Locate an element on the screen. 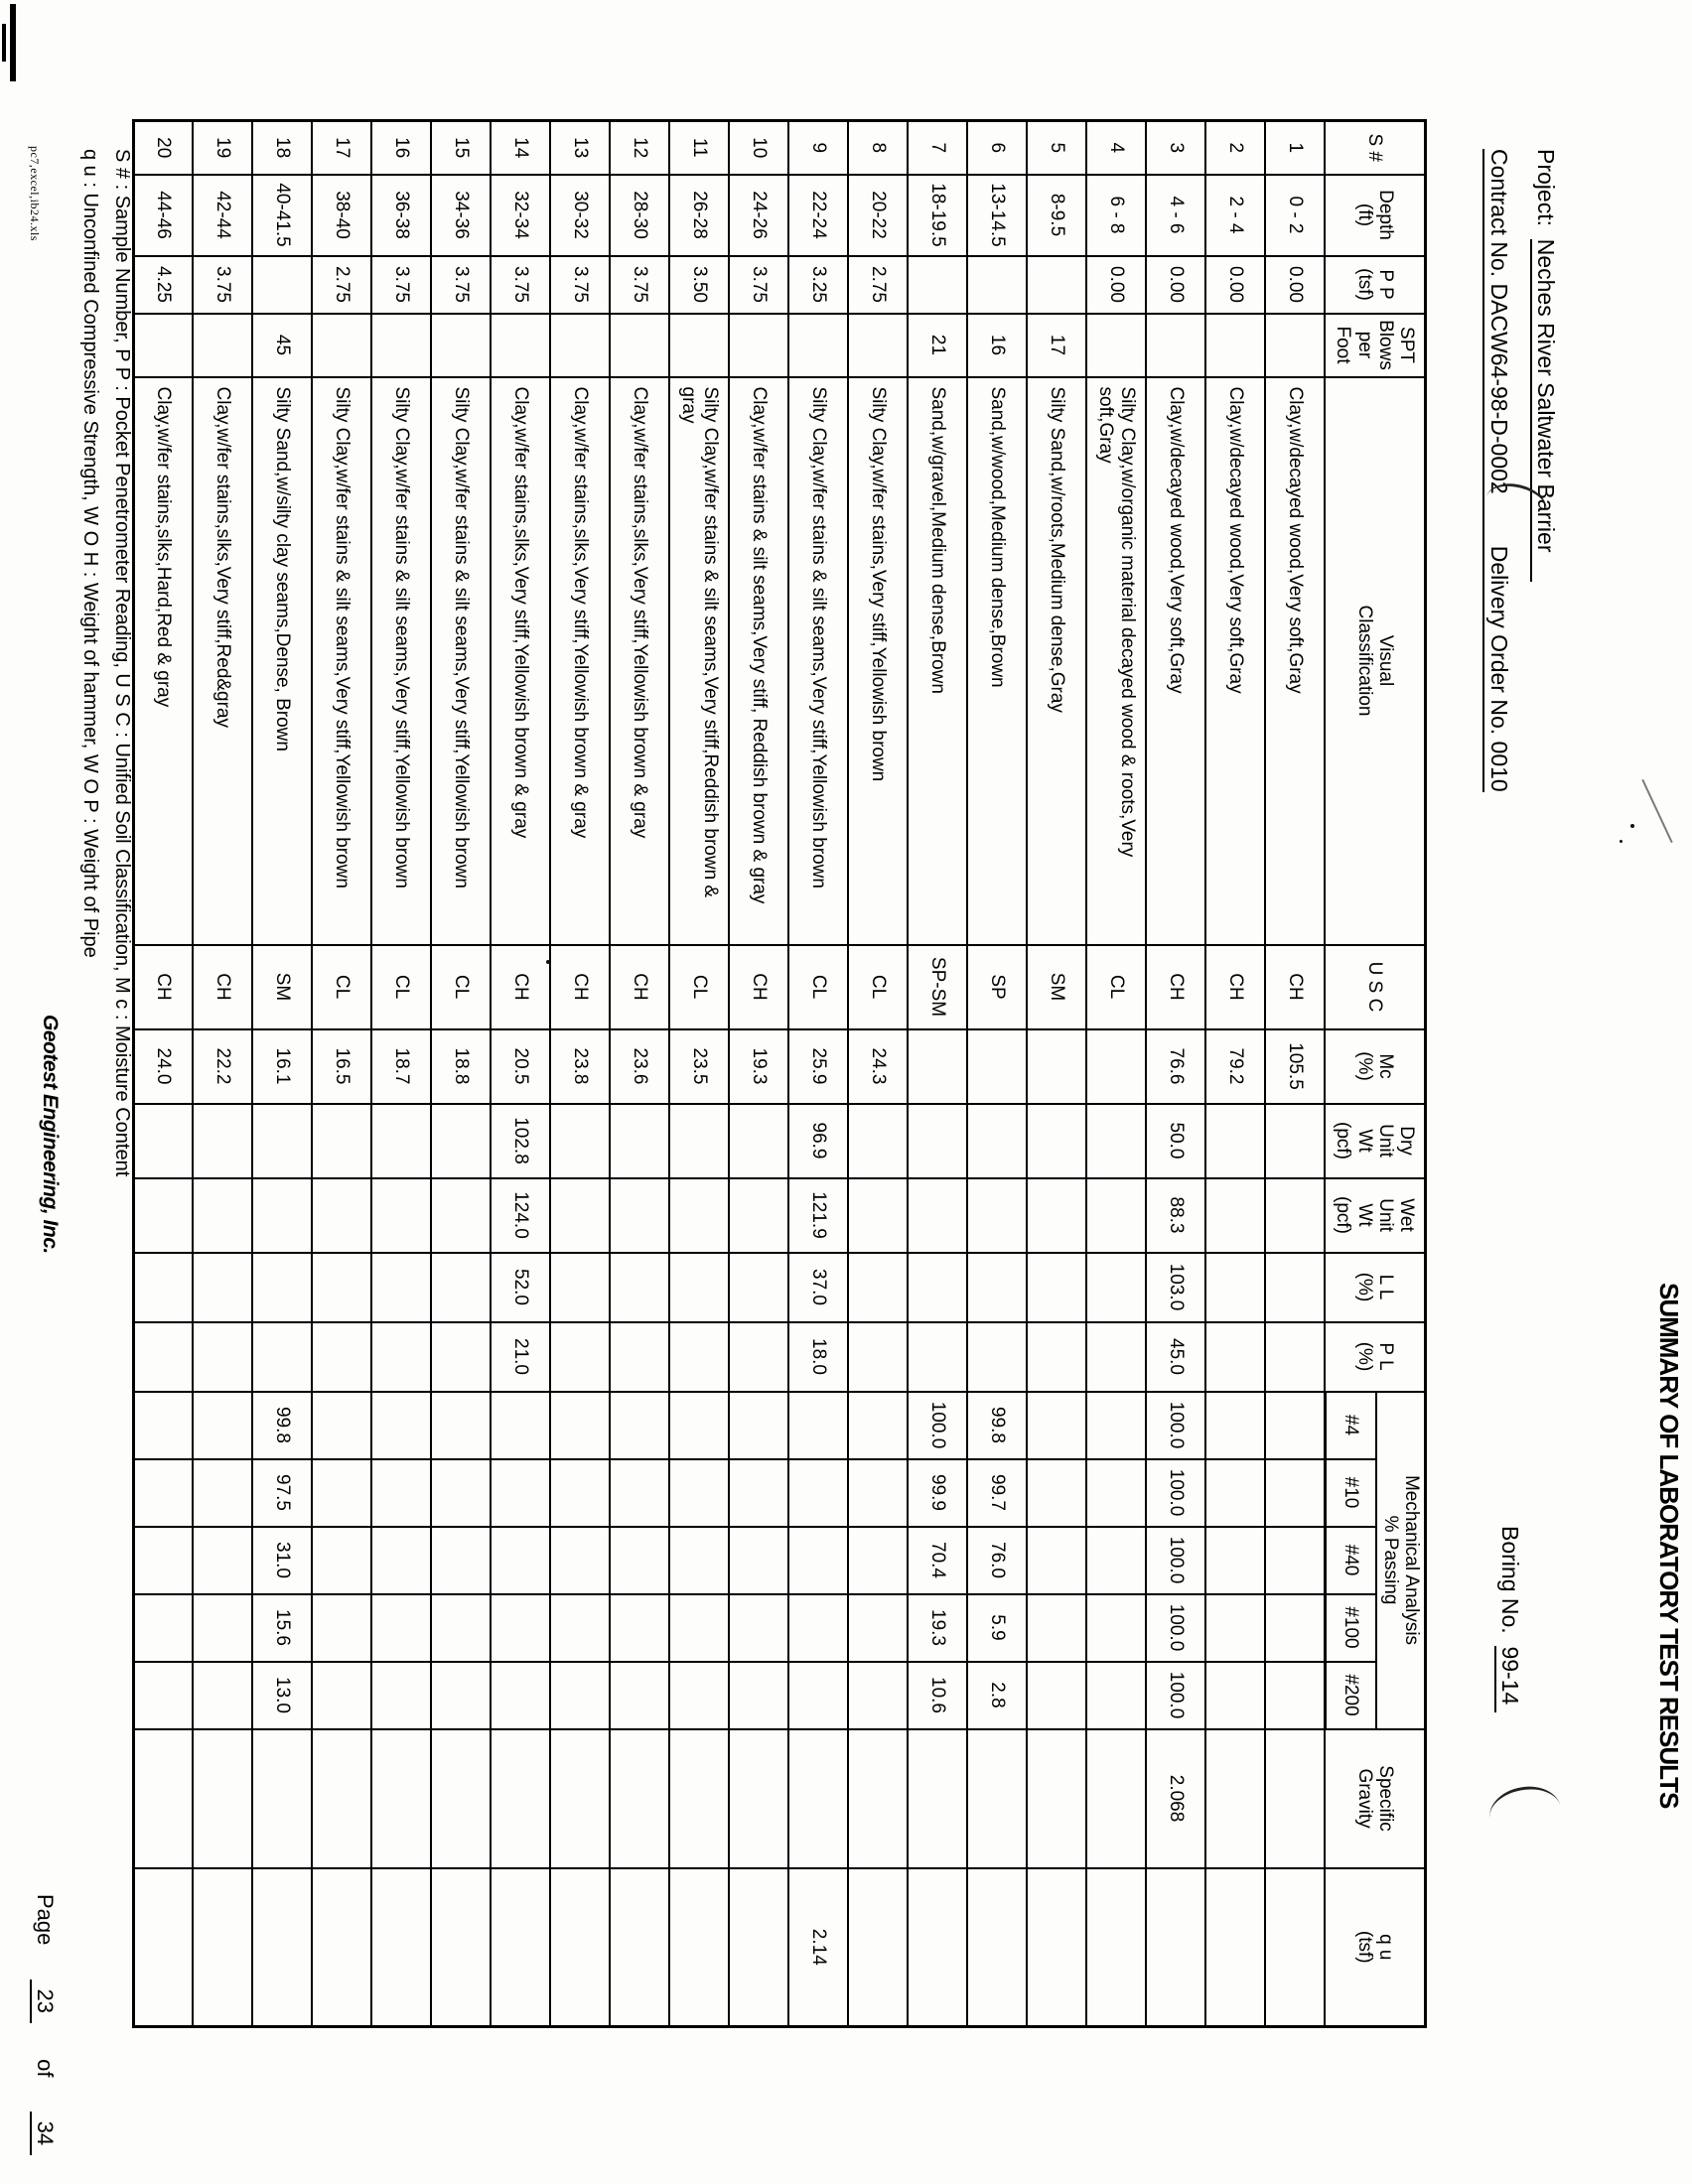  cell-s100: 5.9 is located at coordinates (997, 1627).